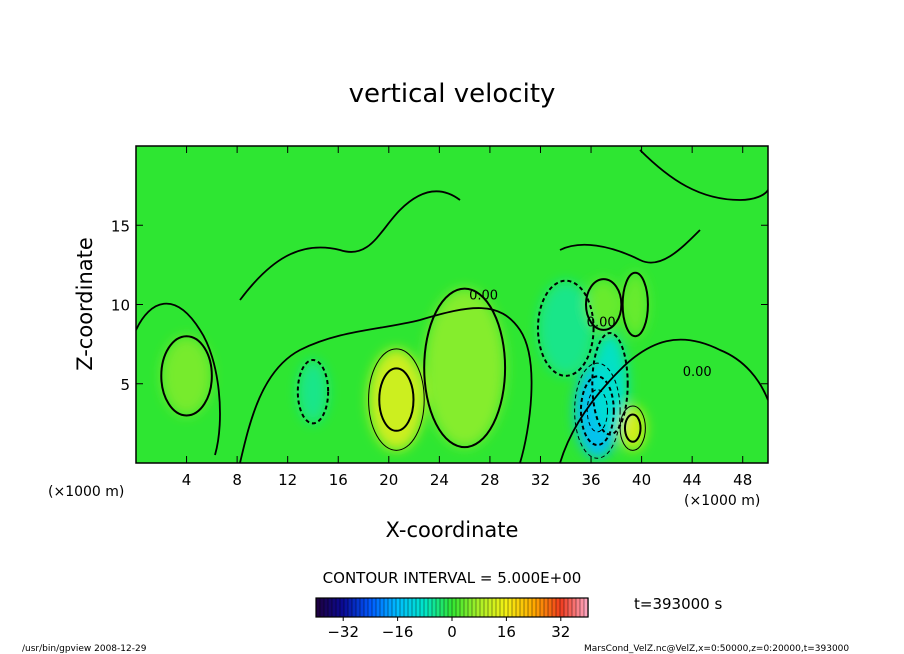 Image resolution: width=904 pixels, height=654 pixels. Describe the element at coordinates (237, 480) in the screenshot. I see `x-tick-label: 8` at that location.